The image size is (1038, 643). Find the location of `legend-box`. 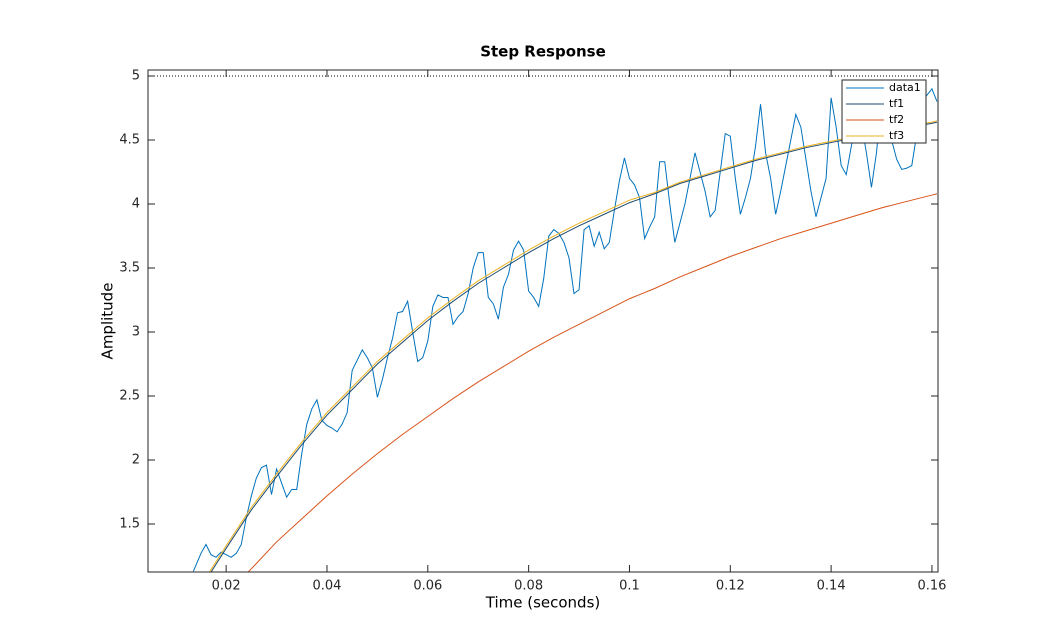

legend-box is located at coordinates (884, 111).